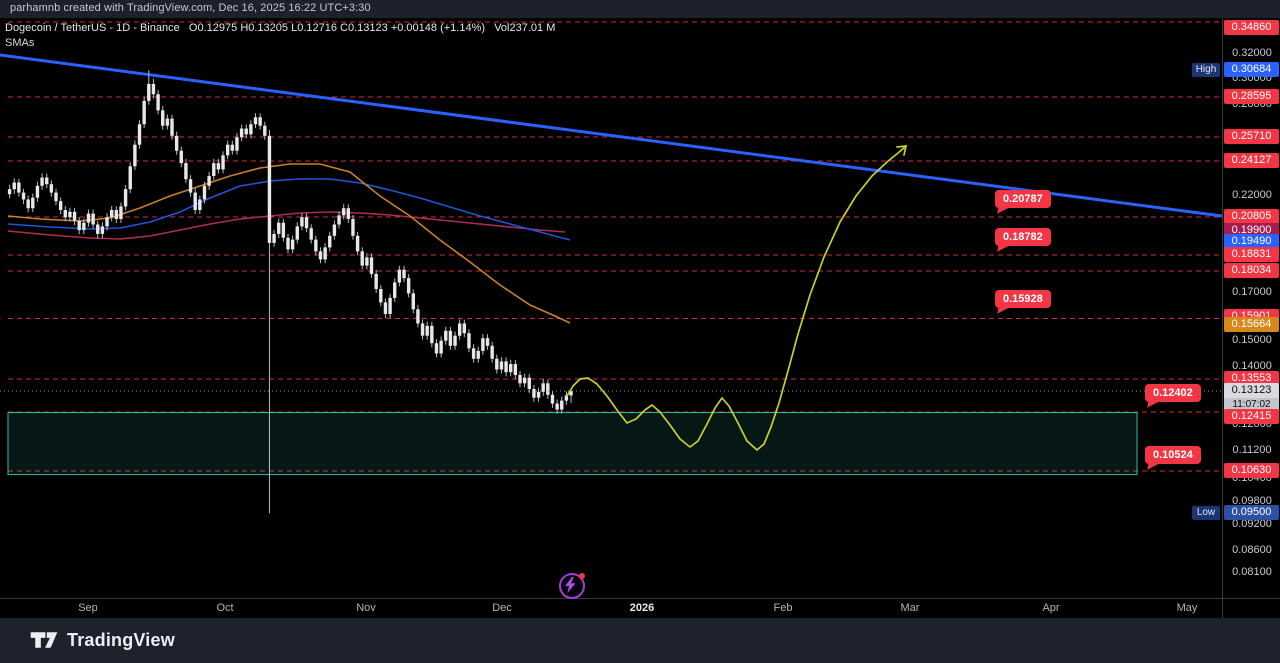 The height and width of the screenshot is (663, 1280). What do you see at coordinates (1251, 271) in the screenshot?
I see `price-badge-0.18034: 0.18034` at bounding box center [1251, 271].